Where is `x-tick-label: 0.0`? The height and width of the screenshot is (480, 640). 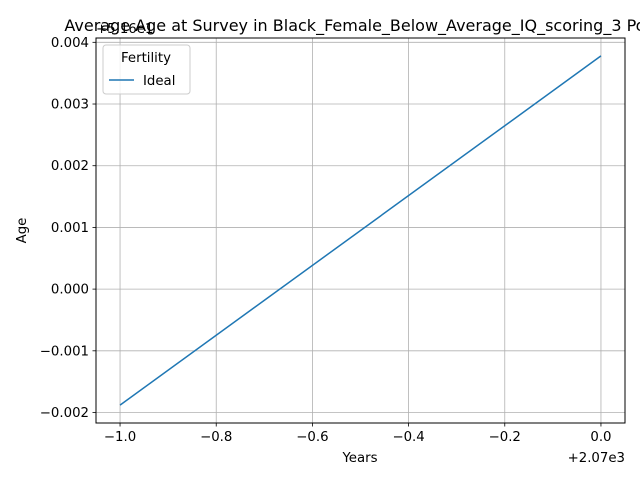
x-tick-label: 0.0 is located at coordinates (600, 437).